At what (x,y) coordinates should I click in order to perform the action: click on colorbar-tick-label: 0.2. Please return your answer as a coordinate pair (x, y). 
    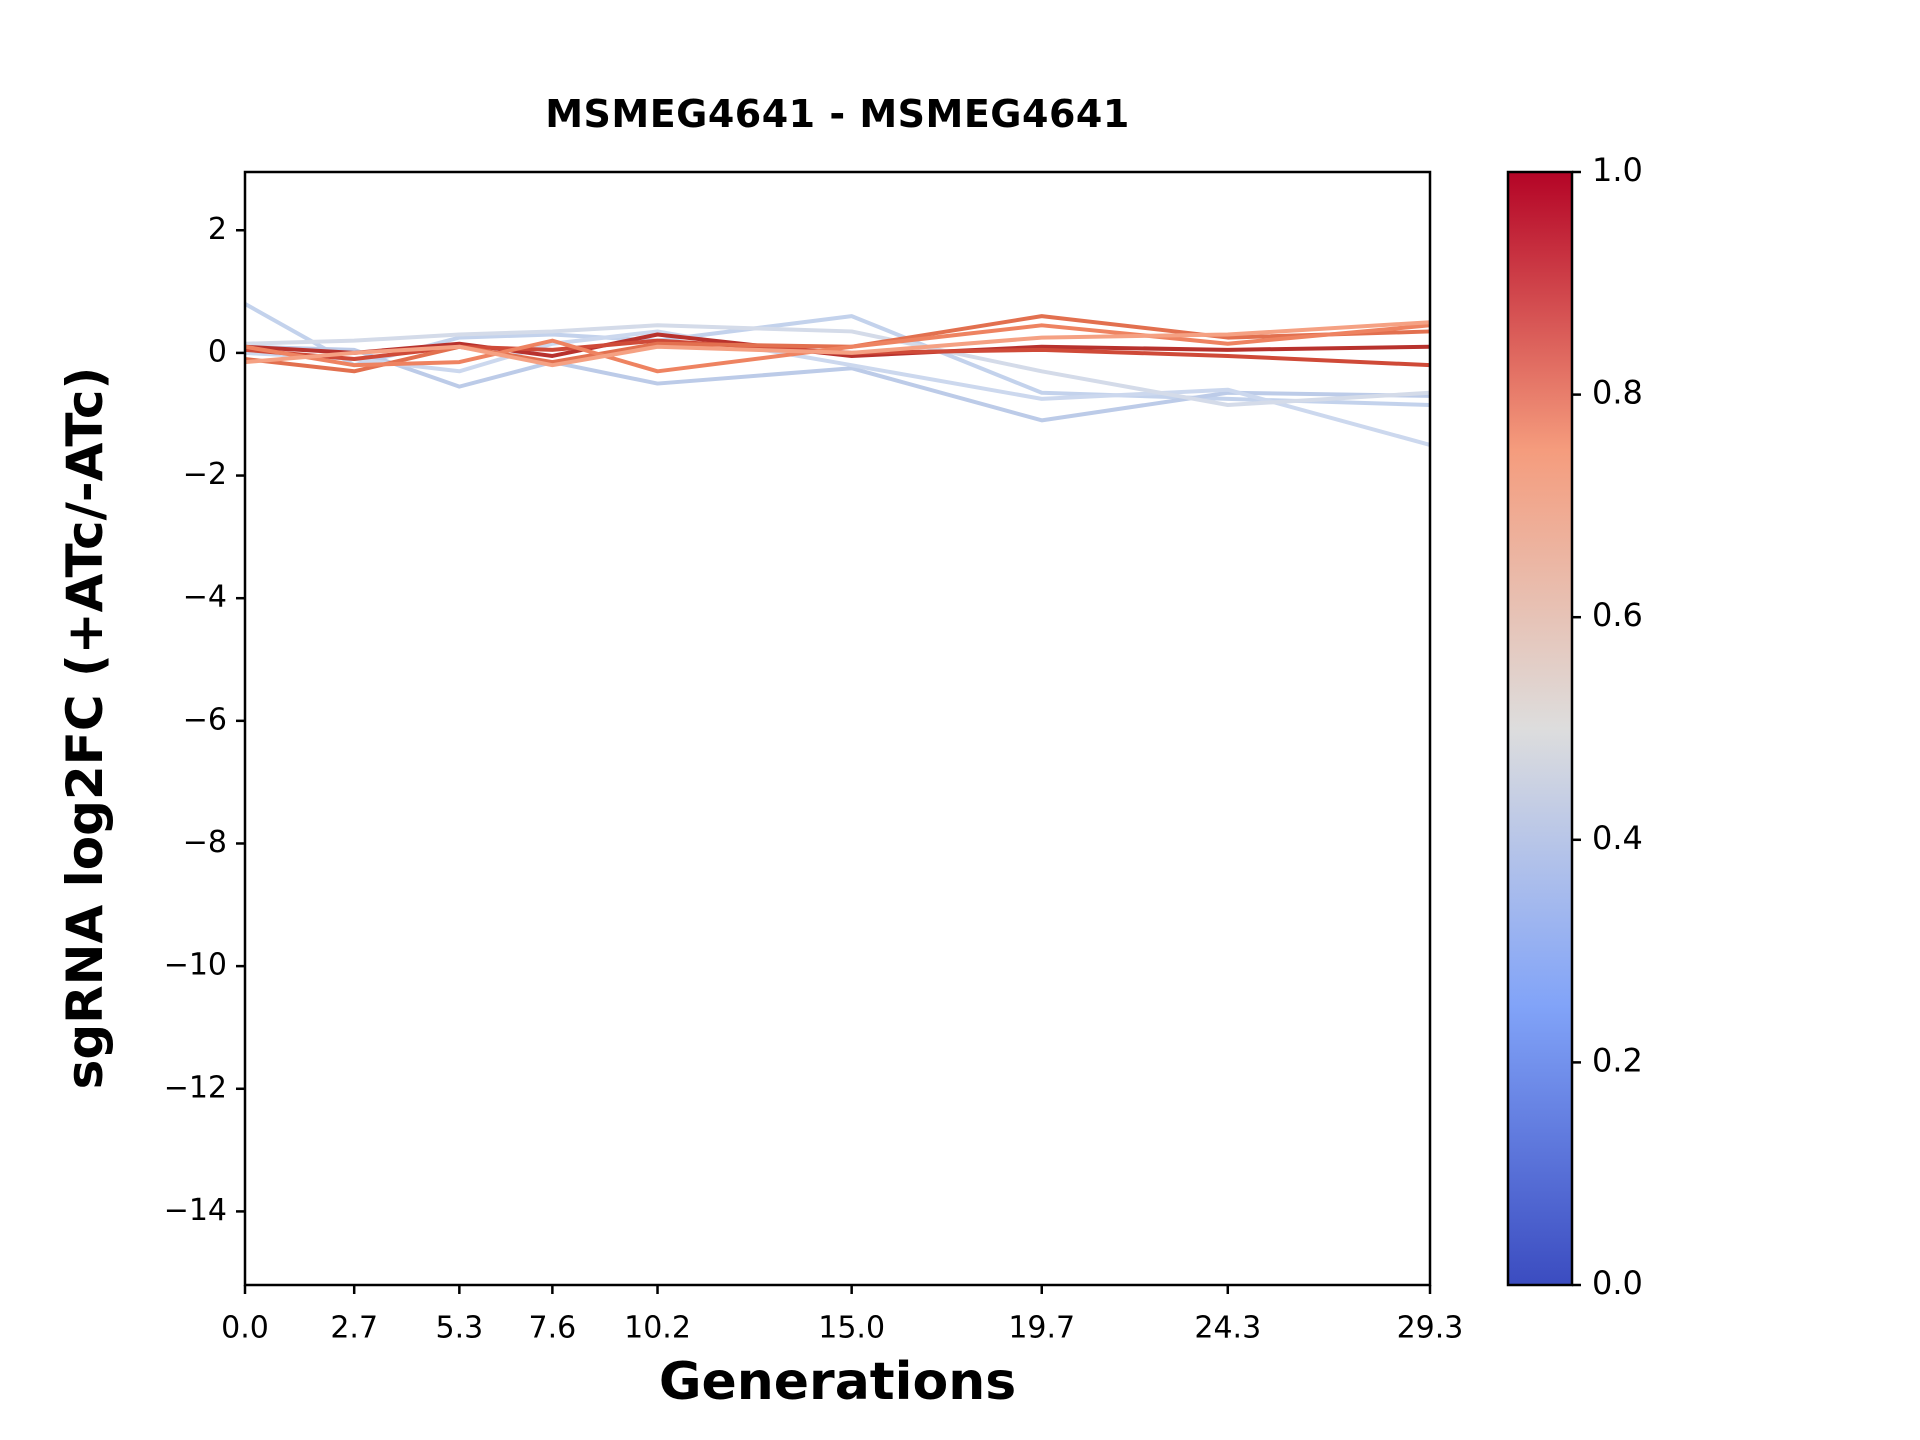
    Looking at the image, I should click on (1617, 1060).